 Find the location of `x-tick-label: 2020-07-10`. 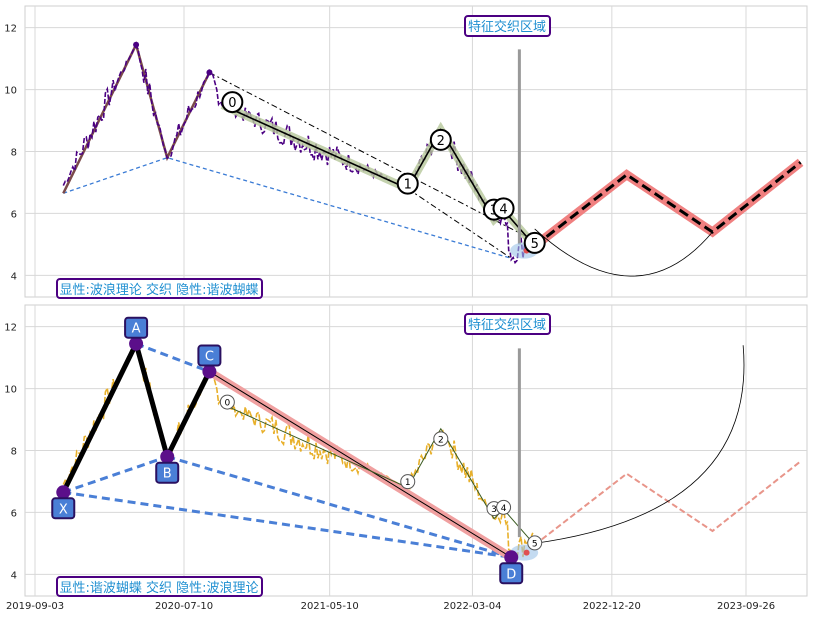

x-tick-label: 2020-07-10 is located at coordinates (184, 606).